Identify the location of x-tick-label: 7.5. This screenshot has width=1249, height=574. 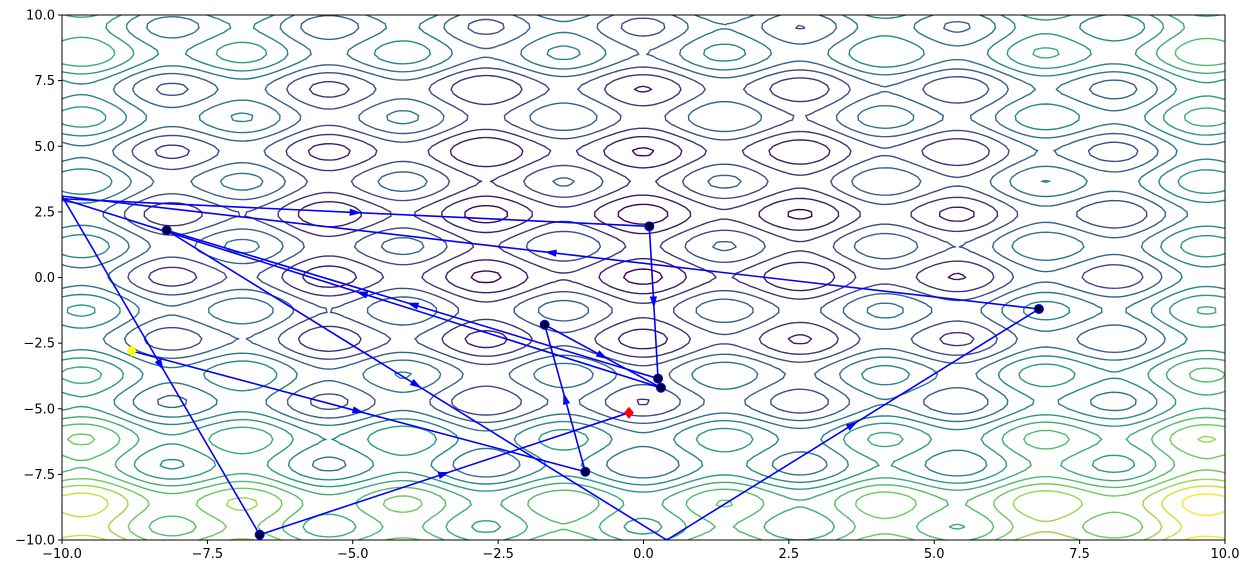
(1079, 554).